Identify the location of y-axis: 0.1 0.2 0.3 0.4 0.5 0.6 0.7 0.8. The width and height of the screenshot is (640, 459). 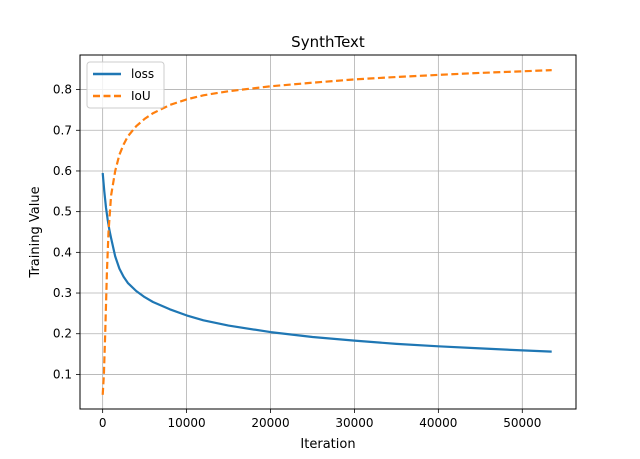
(66, 232).